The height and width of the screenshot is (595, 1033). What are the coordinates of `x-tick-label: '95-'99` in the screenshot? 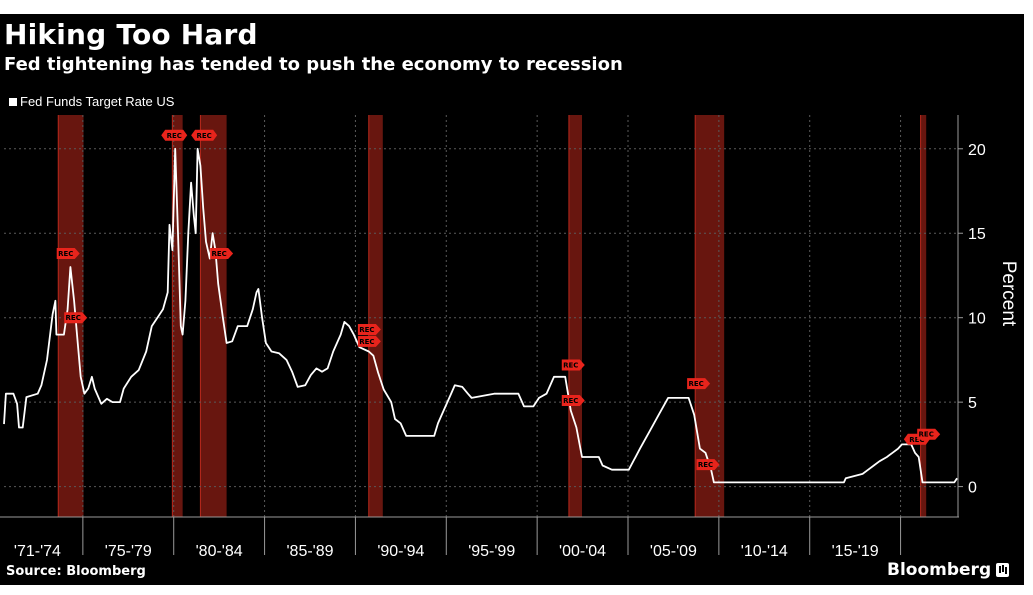 It's located at (491, 551).